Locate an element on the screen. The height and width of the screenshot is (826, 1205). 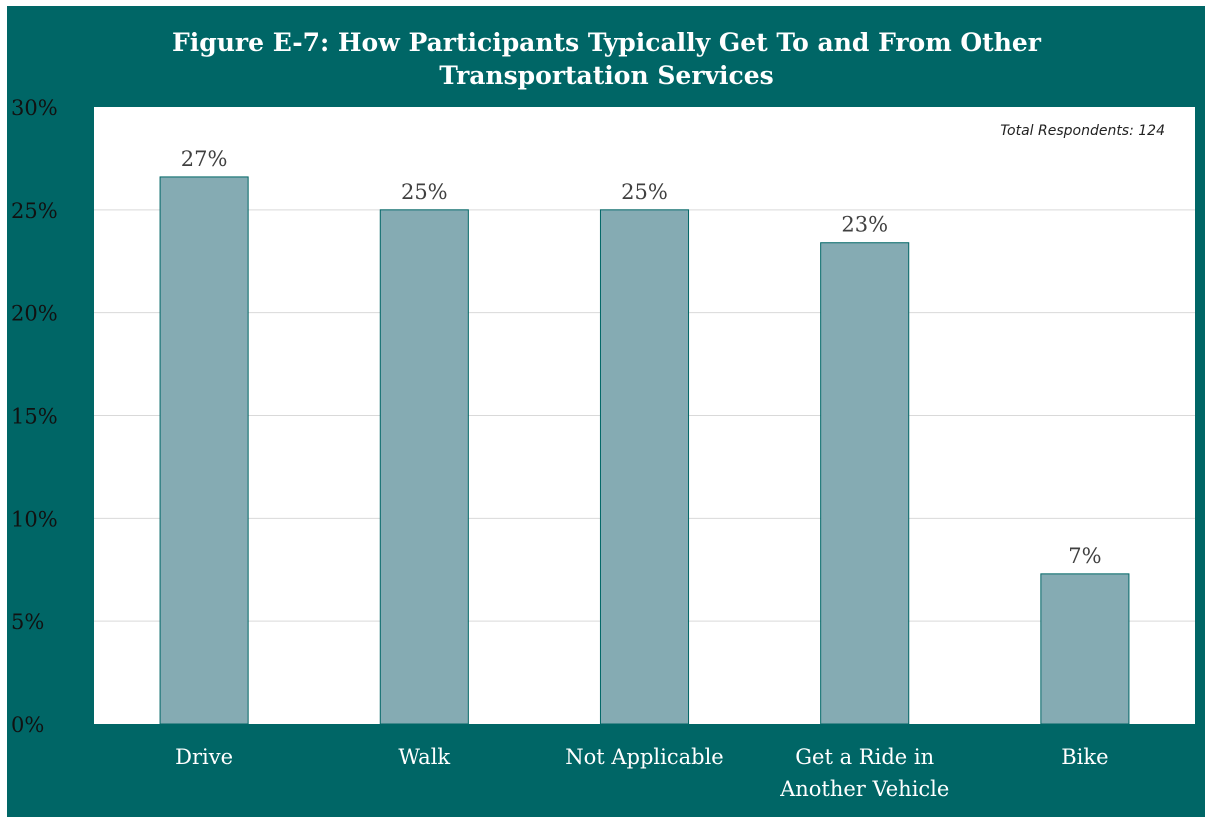
data-label: 23% is located at coordinates (864, 225).